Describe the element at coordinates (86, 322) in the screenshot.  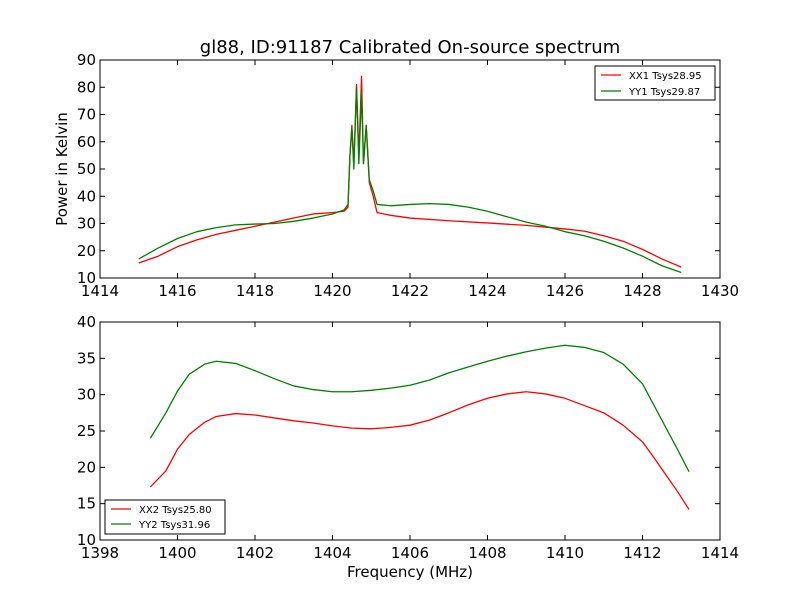
I see `bottom-y-tick-label: 40` at that location.